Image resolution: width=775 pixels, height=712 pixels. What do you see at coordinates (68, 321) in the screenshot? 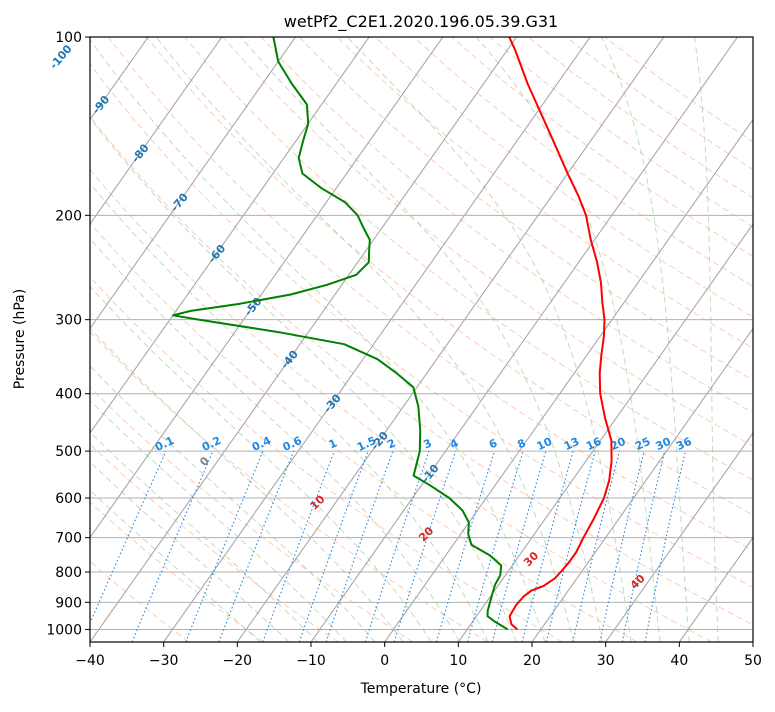
I see `y-tick-label: 300` at bounding box center [68, 321].